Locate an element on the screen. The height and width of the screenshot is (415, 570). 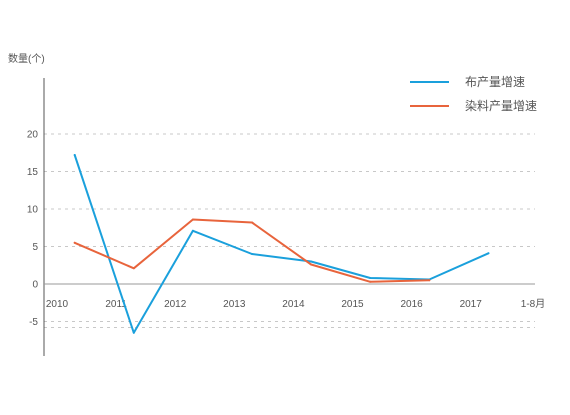
y-axis-title: 数量(个) is located at coordinates (26, 58).